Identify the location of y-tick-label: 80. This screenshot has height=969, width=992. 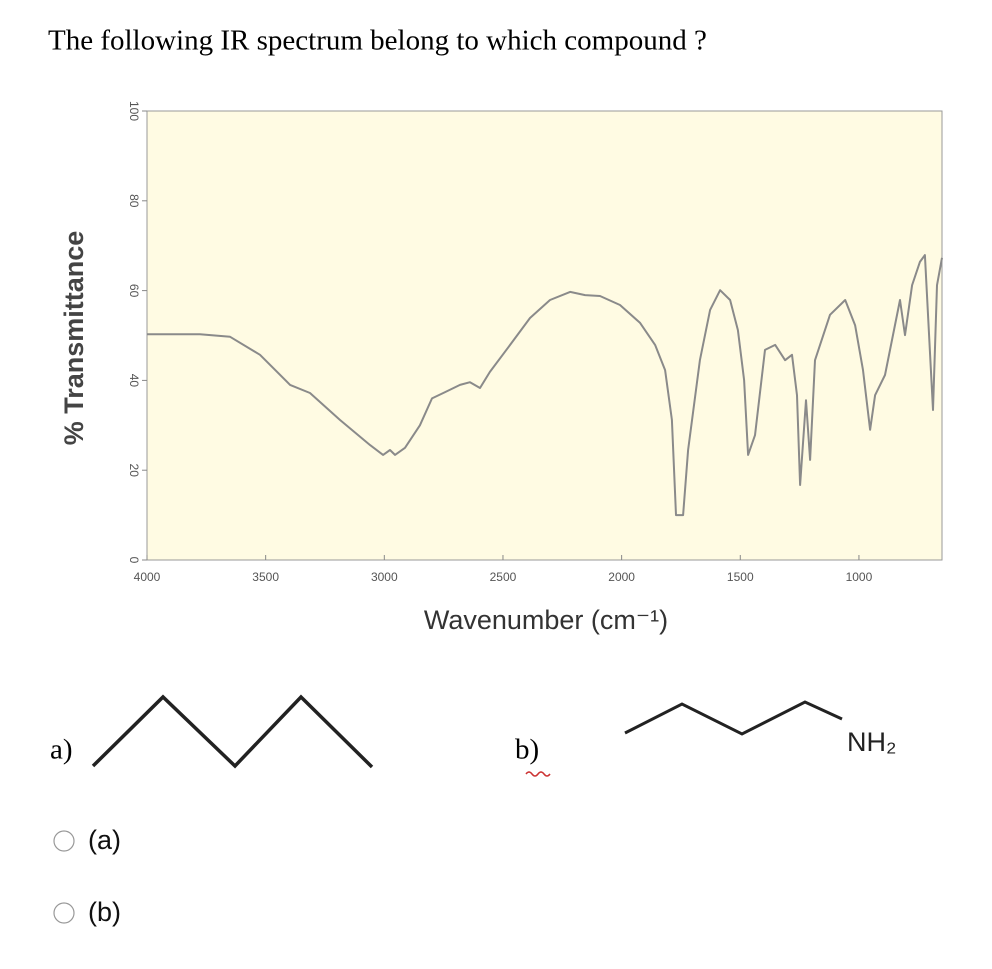
(134, 201).